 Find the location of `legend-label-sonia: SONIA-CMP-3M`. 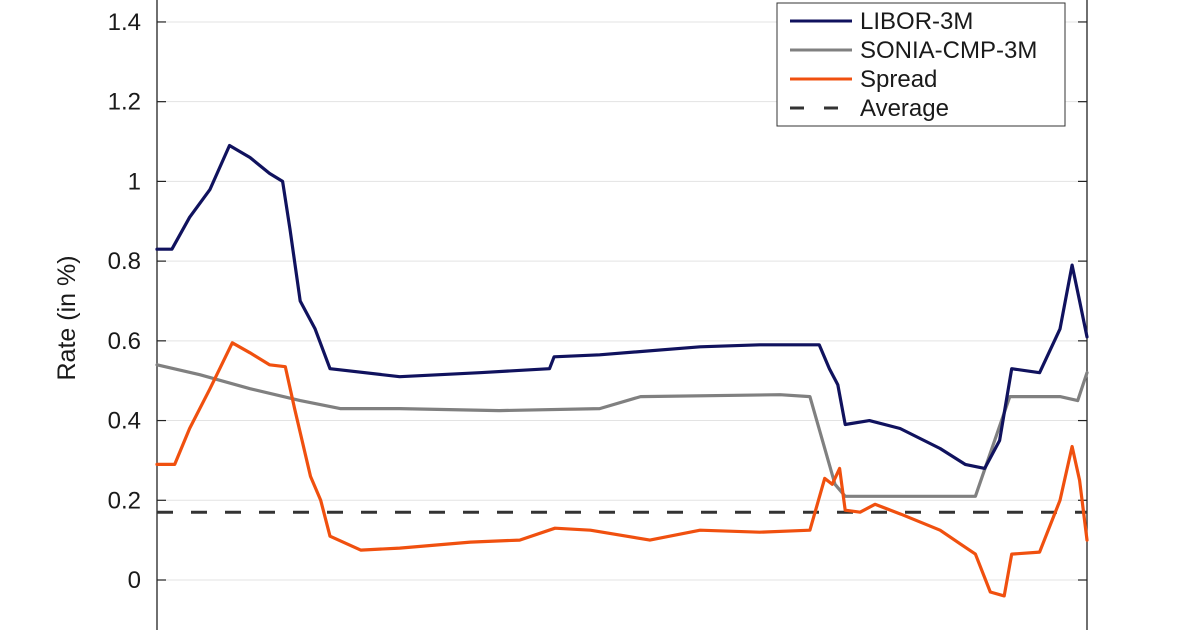

legend-label-sonia: SONIA-CMP-3M is located at coordinates (948, 50).